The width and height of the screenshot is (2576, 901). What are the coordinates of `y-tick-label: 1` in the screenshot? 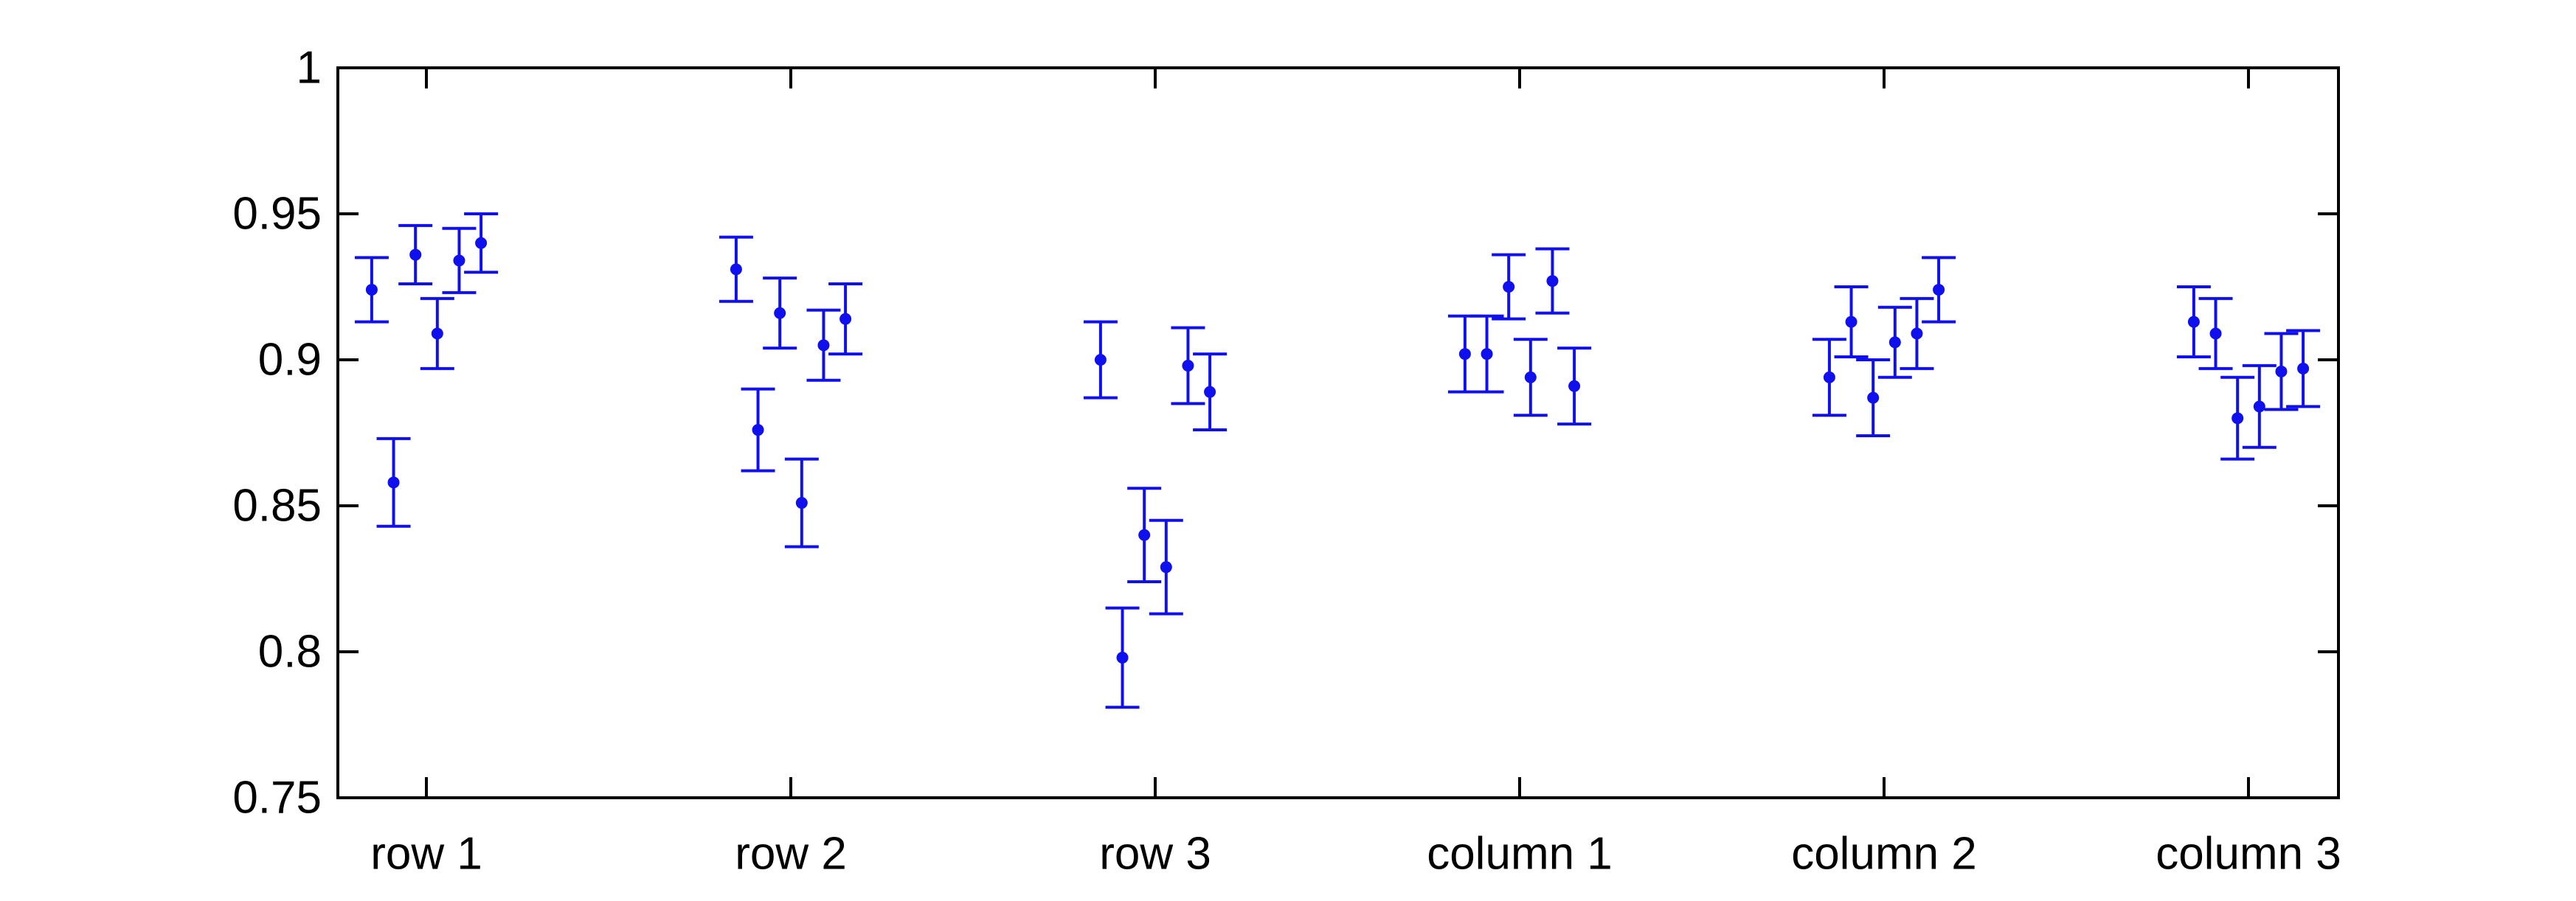 It's located at (309, 68).